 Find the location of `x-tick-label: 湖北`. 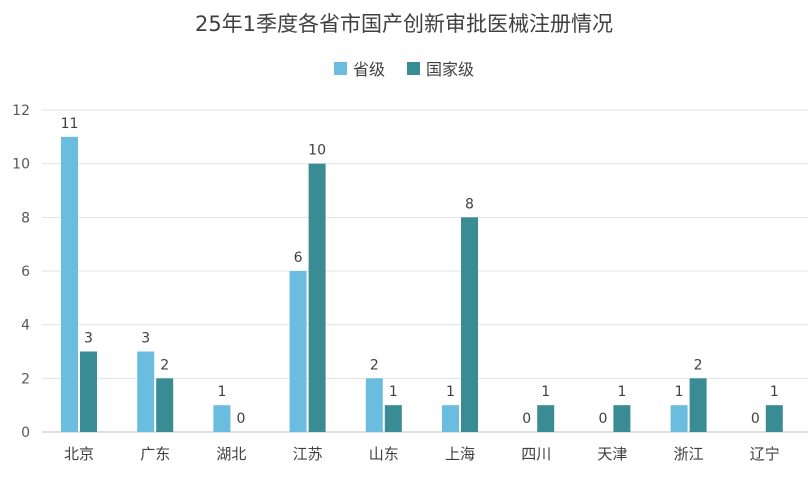

x-tick-label: 湖北 is located at coordinates (231, 454).